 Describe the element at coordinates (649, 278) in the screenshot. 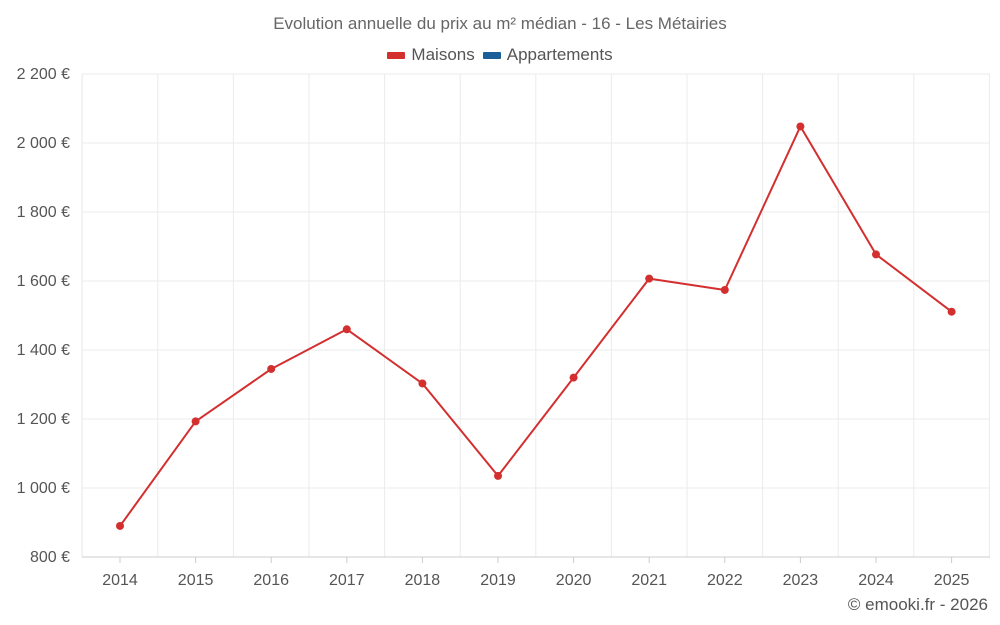

I see `data-point-maisons-2021` at that location.